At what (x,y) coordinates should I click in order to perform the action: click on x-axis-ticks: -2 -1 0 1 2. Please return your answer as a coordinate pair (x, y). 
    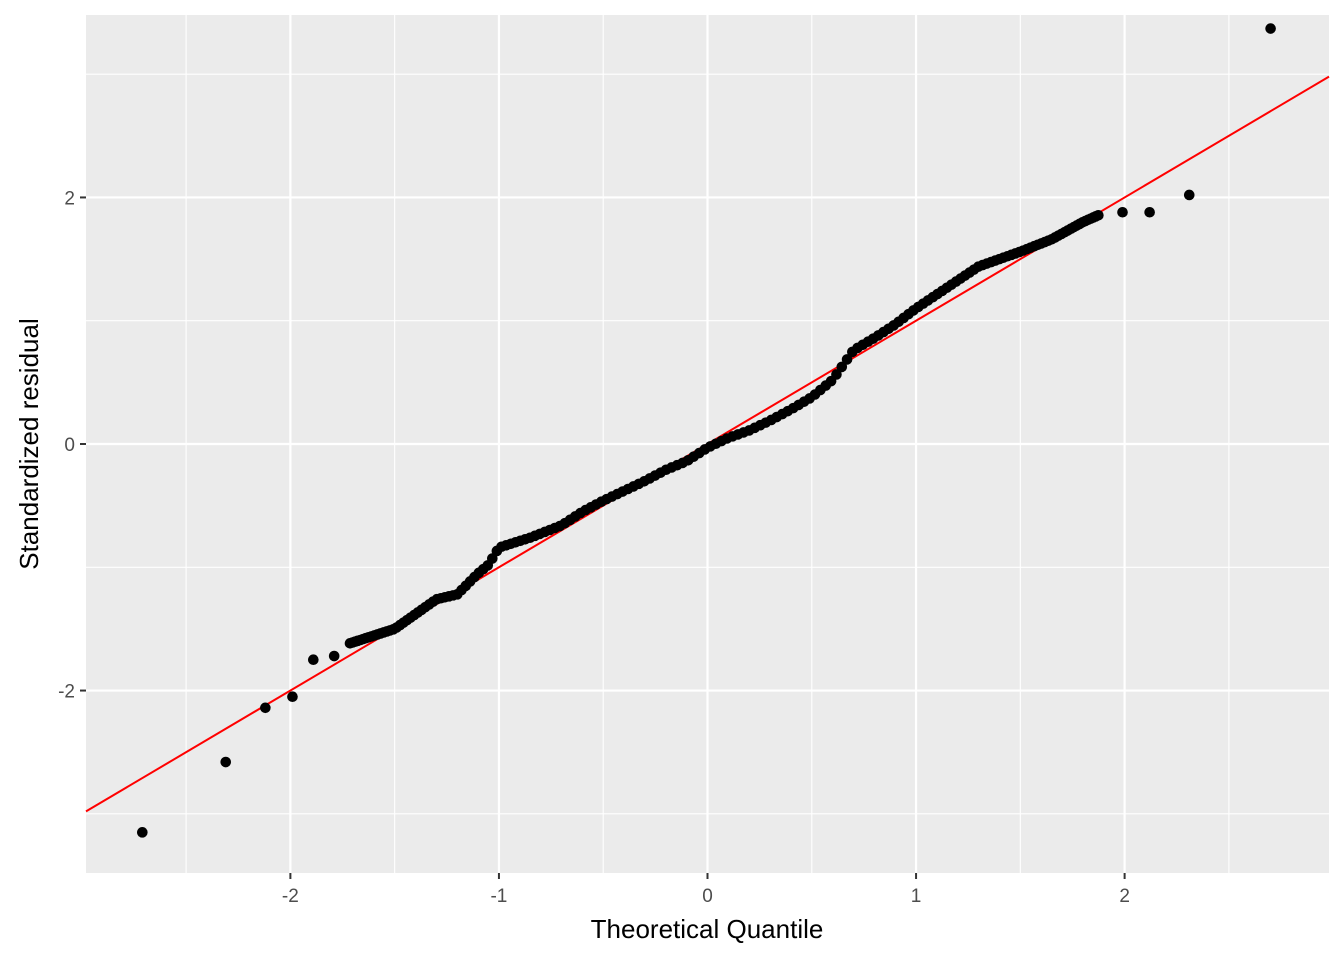
    Looking at the image, I should click on (706, 890).